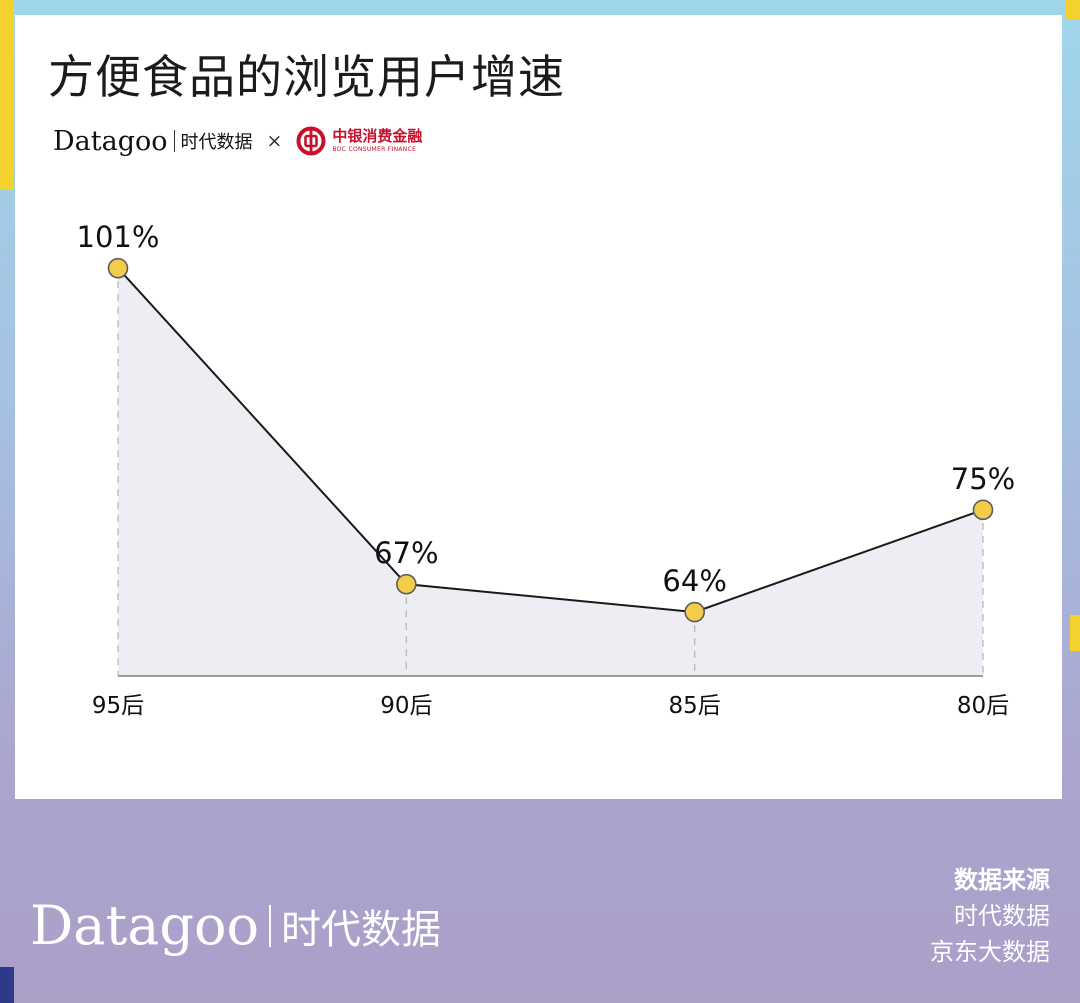 The image size is (1080, 1003). What do you see at coordinates (274, 141) in the screenshot?
I see `cross-symbol: ×` at bounding box center [274, 141].